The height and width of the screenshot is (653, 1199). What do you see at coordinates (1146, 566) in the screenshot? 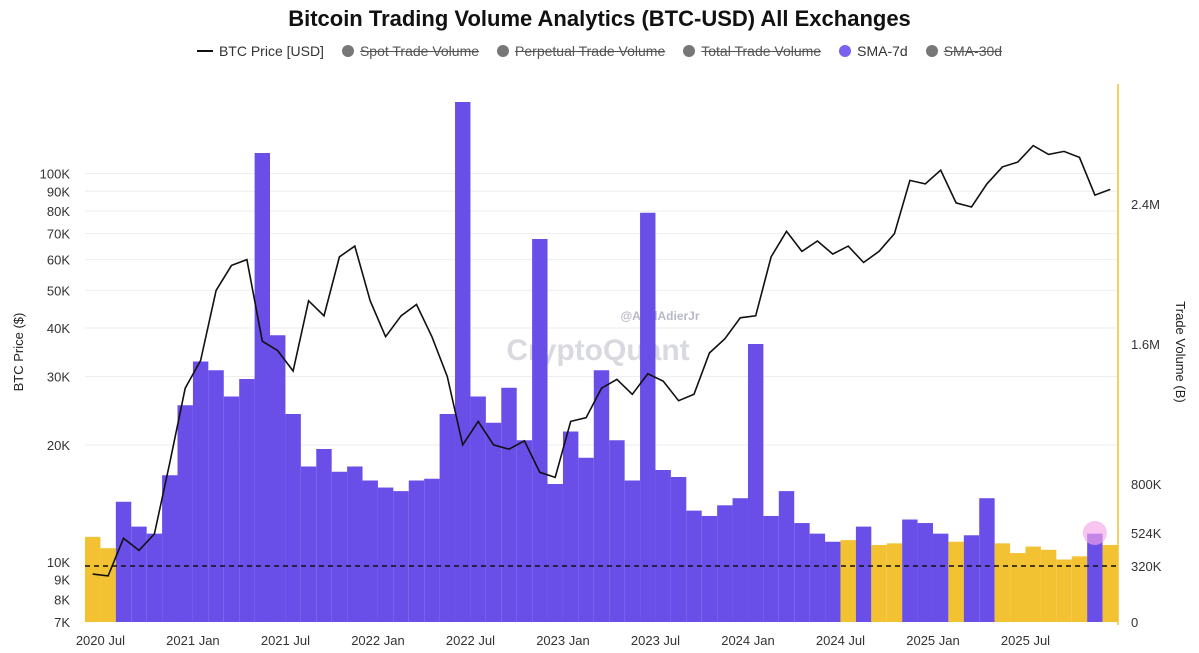
I see `right-tick-label: 320K` at bounding box center [1146, 566].